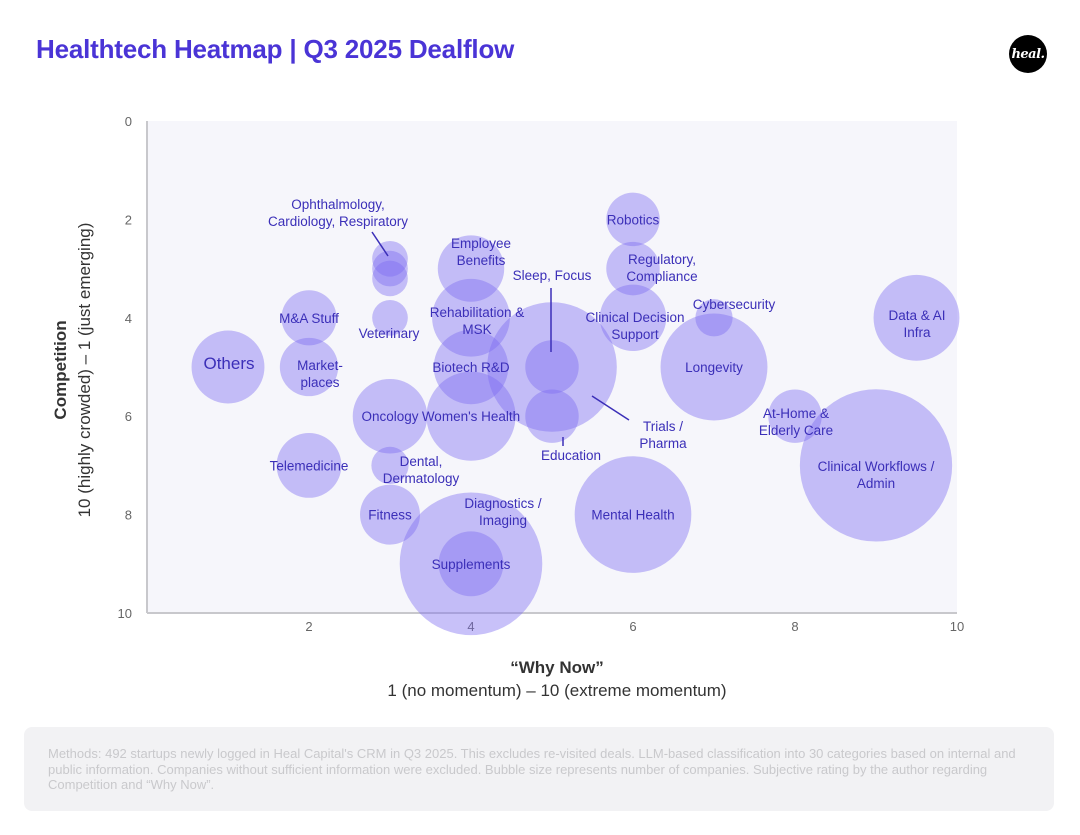 This screenshot has width=1080, height=835. Describe the element at coordinates (634, 326) in the screenshot. I see `bubble-label: Clinical Decision Support` at that location.